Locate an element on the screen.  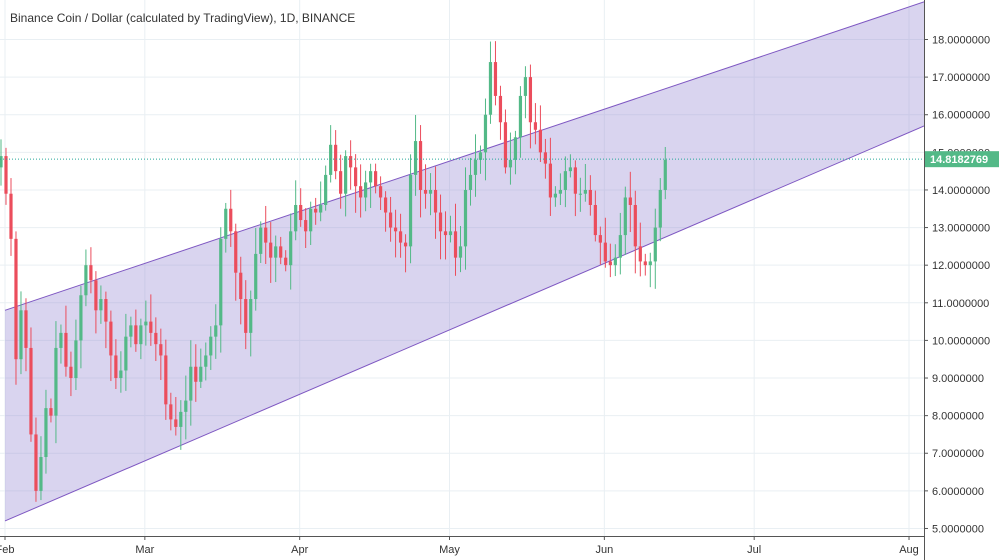
last-price-tag is located at coordinates (962, 159).